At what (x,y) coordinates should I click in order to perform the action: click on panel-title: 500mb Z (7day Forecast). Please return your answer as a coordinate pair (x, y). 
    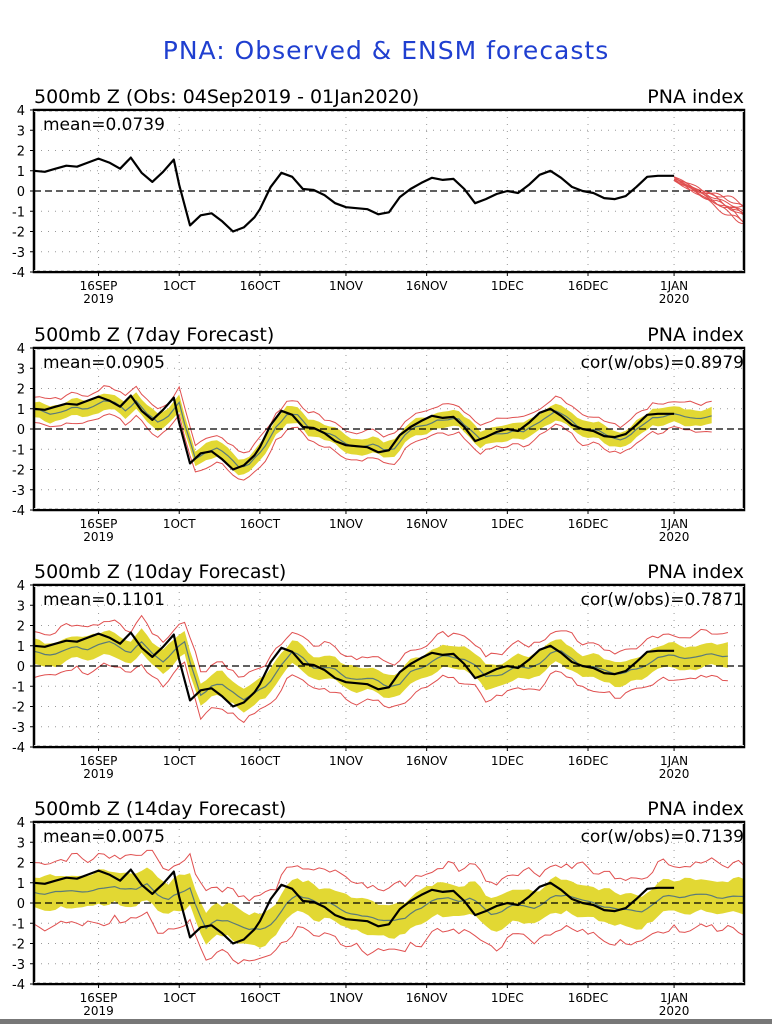
    Looking at the image, I should click on (154, 335).